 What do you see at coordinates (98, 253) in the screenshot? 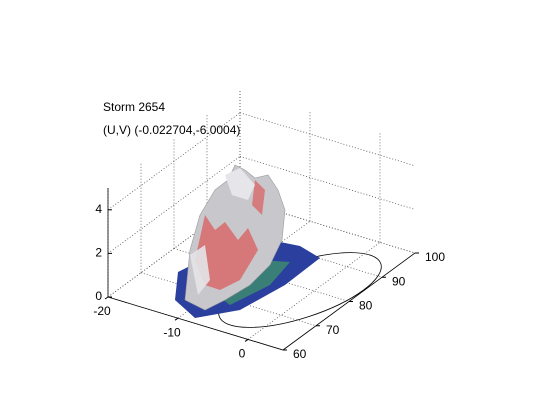
I see `z-tick-label: 2` at bounding box center [98, 253].